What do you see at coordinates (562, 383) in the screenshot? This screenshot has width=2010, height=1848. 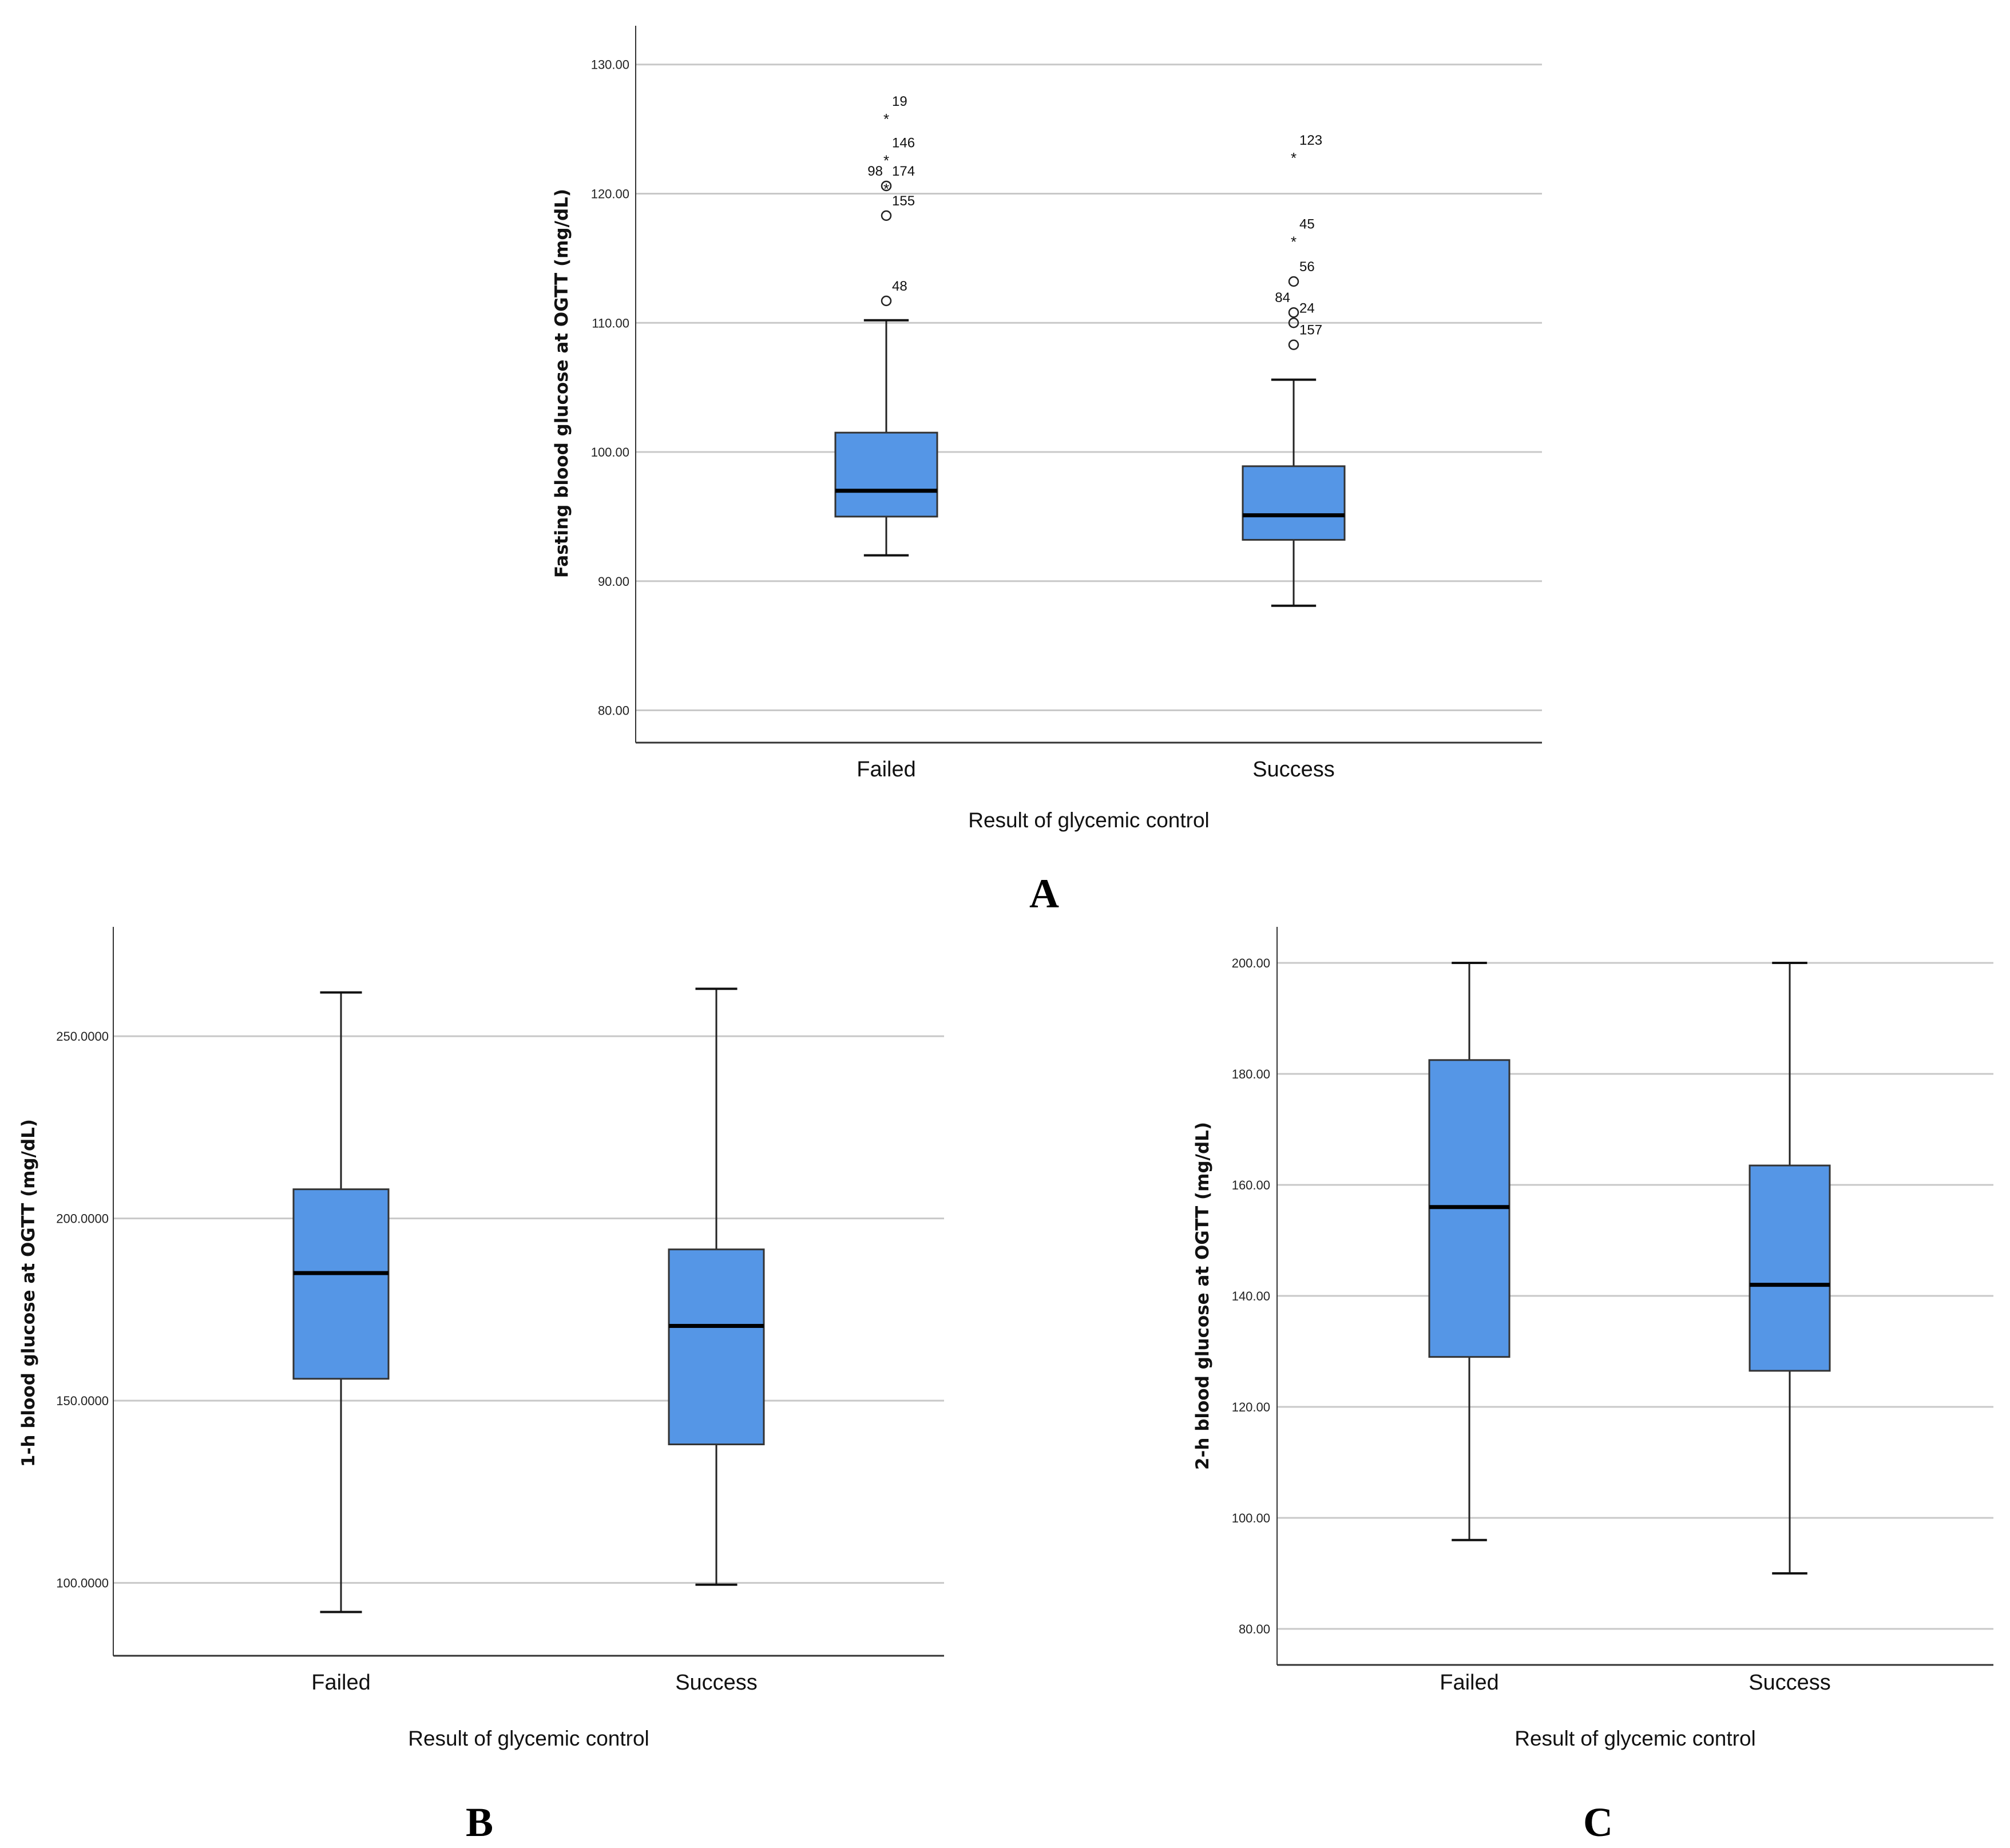 I see `y-axis-title: Fasting blood glucose at OGTT (mg/dL)` at bounding box center [562, 383].